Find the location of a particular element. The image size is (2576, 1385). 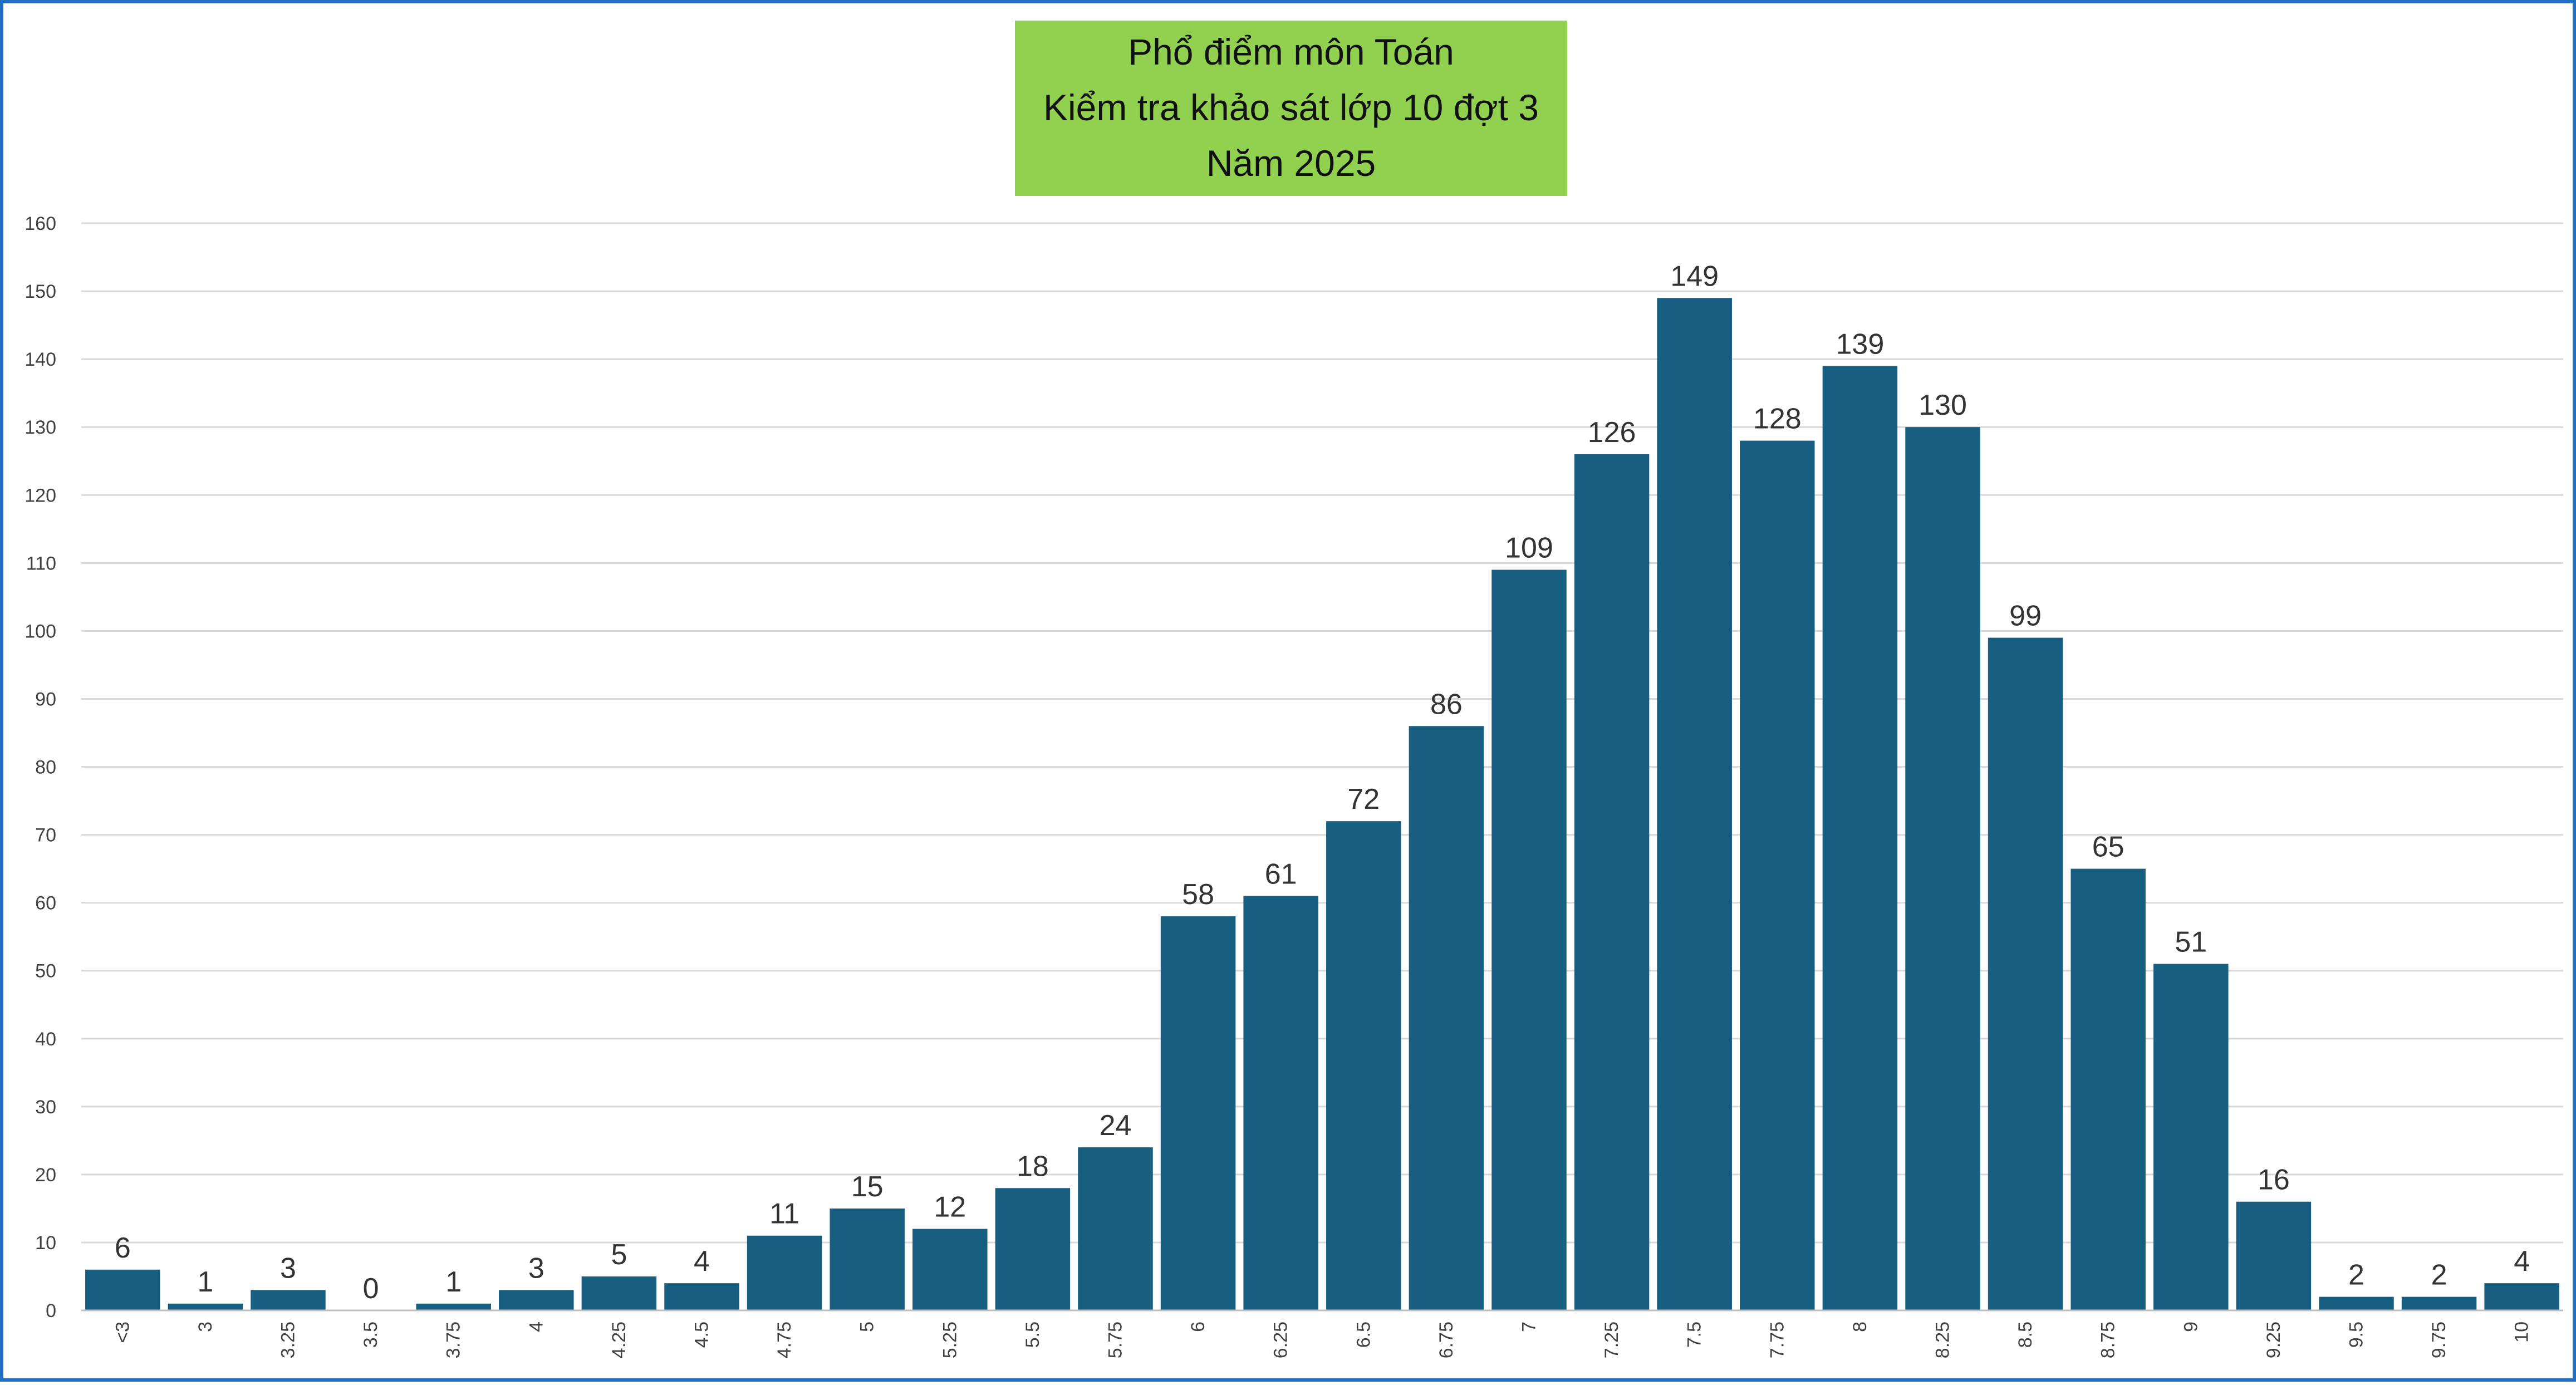

y-tick-label: 70 is located at coordinates (45, 835).